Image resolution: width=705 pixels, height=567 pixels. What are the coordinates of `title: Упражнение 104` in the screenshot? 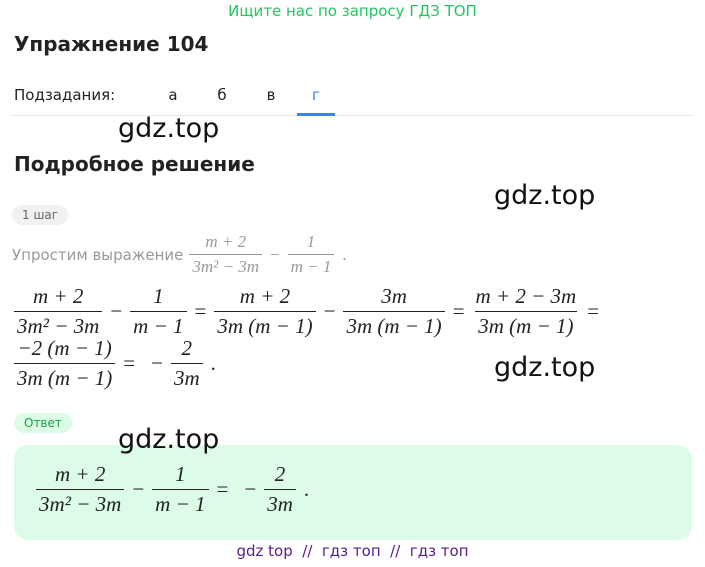 It's located at (111, 44).